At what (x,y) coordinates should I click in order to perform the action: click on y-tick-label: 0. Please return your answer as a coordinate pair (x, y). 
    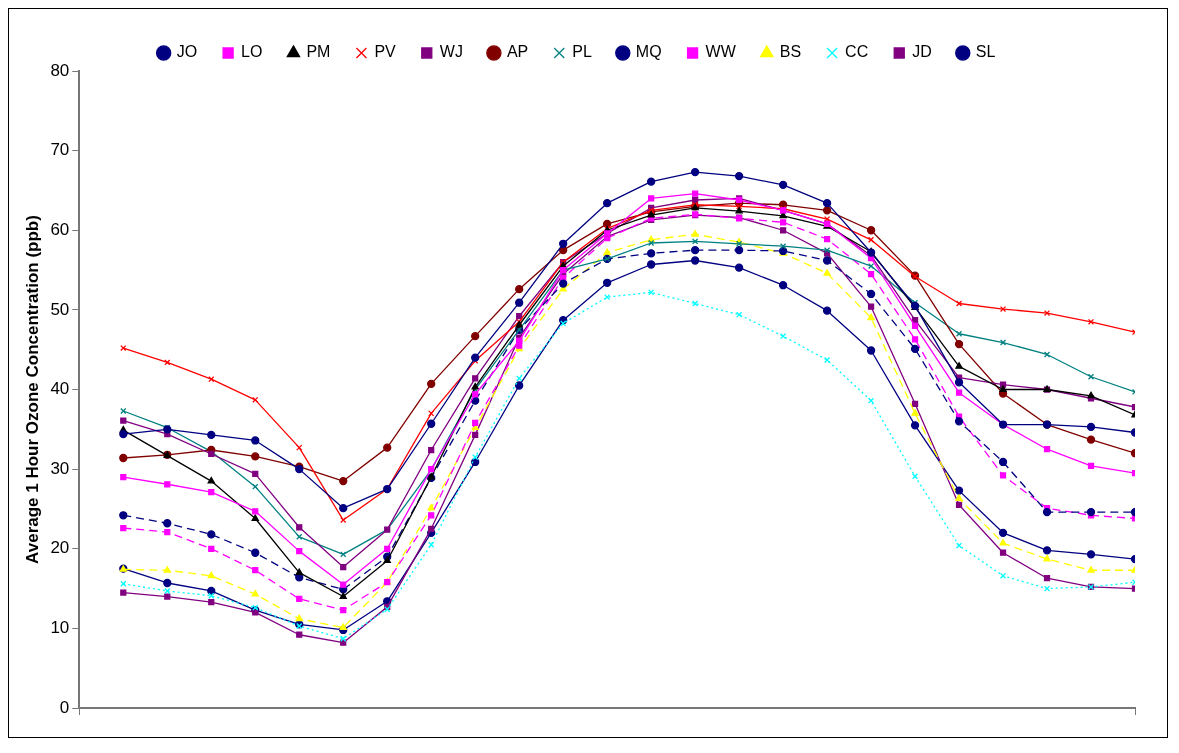
    Looking at the image, I should click on (64, 707).